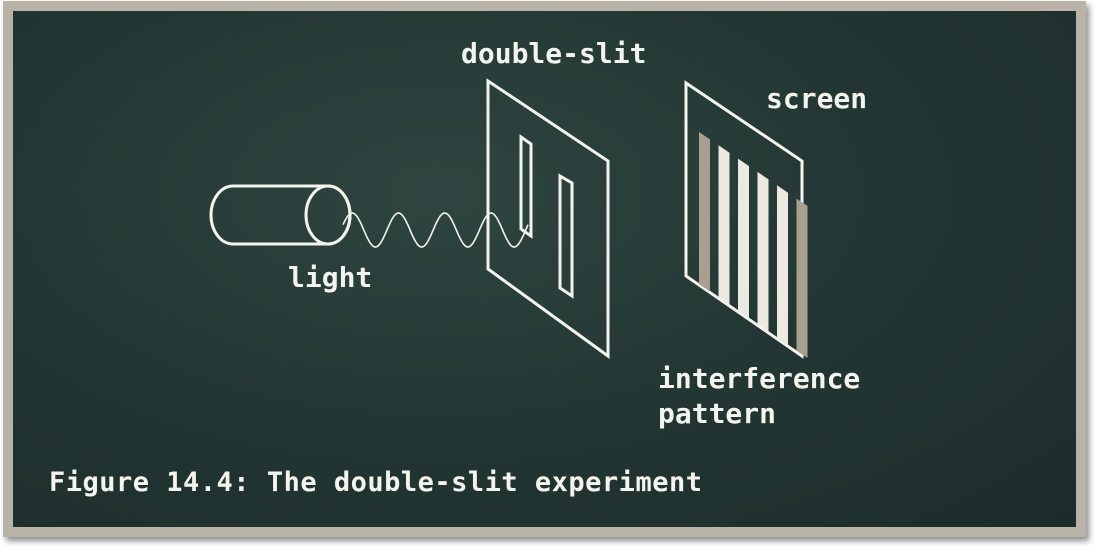  I want to click on interference-label: interference, so click(759, 378).